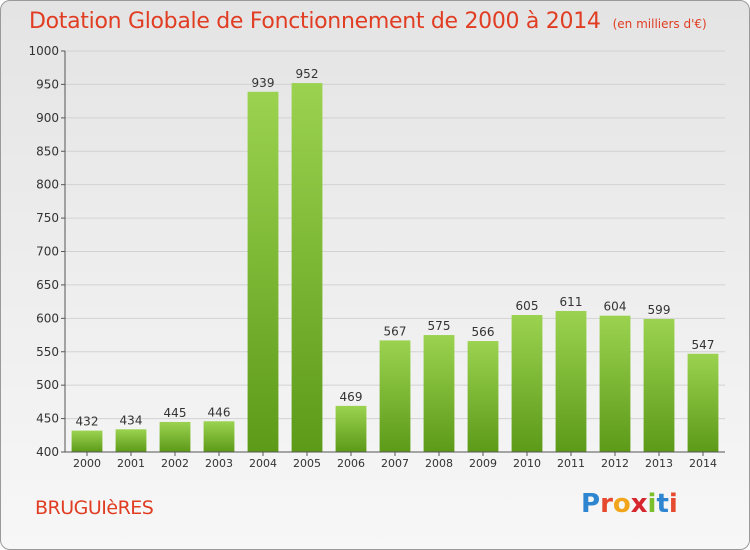  Describe the element at coordinates (395, 463) in the screenshot. I see `x-tick-label: 2007` at that location.